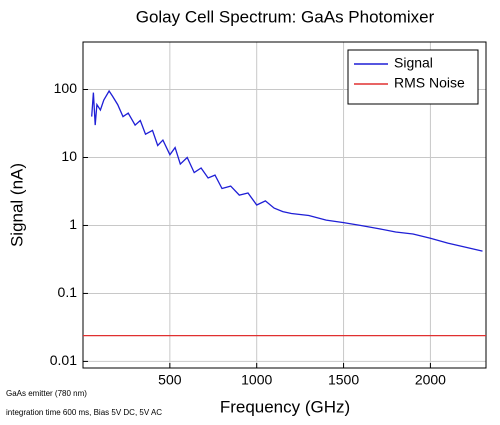 This screenshot has width=500, height=425. What do you see at coordinates (46, 393) in the screenshot?
I see `annotation: GaAs emitter (780 nm)` at bounding box center [46, 393].